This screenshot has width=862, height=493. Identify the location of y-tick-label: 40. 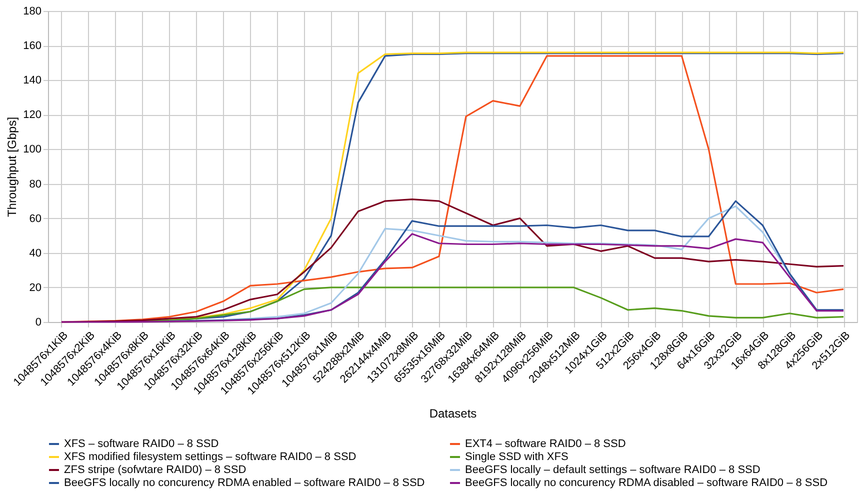
(35, 253).